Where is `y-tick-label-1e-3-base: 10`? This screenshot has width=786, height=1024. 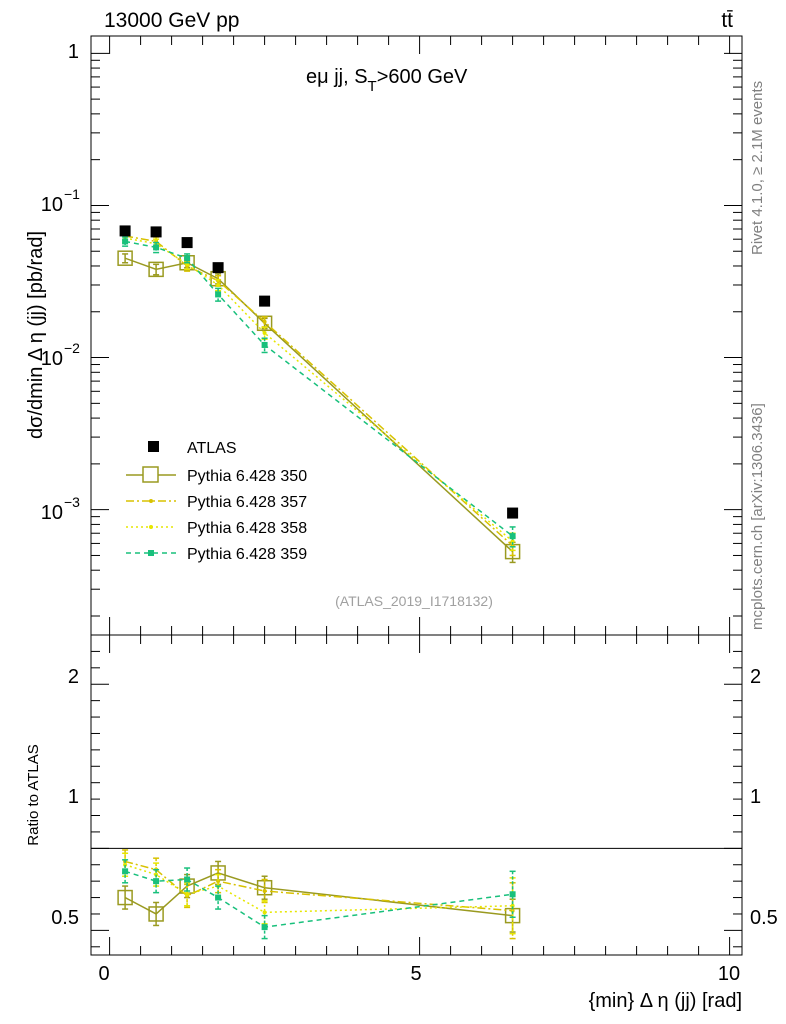 y-tick-label-1e-3-base: 10 is located at coordinates (52, 513).